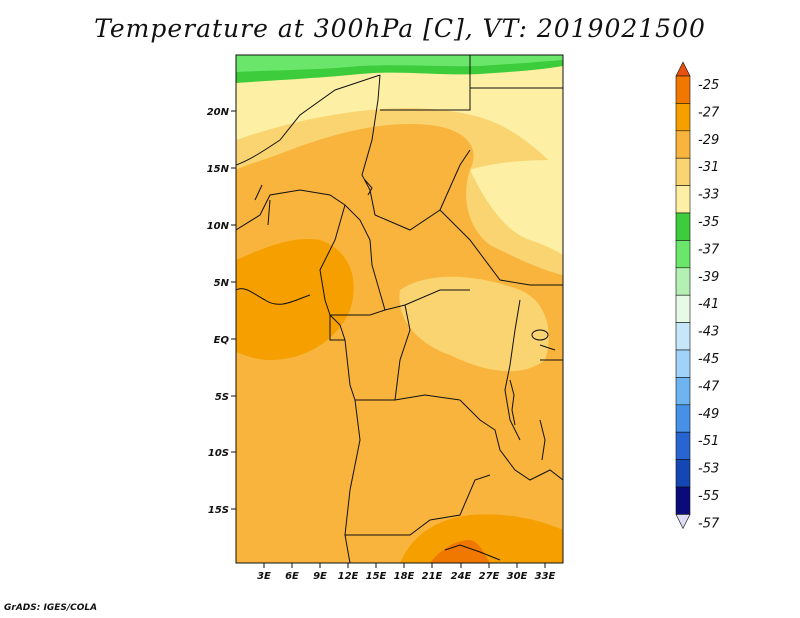 This screenshot has width=800, height=618. I want to click on lon-label: 6E, so click(292, 576).